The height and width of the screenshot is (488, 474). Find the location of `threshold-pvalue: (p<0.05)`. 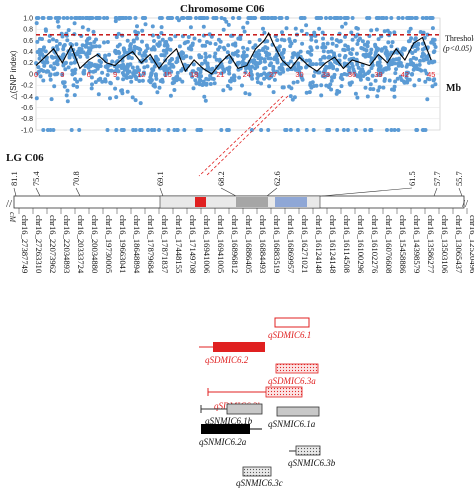

threshold-pvalue: (p<0.05) is located at coordinates (457, 48).